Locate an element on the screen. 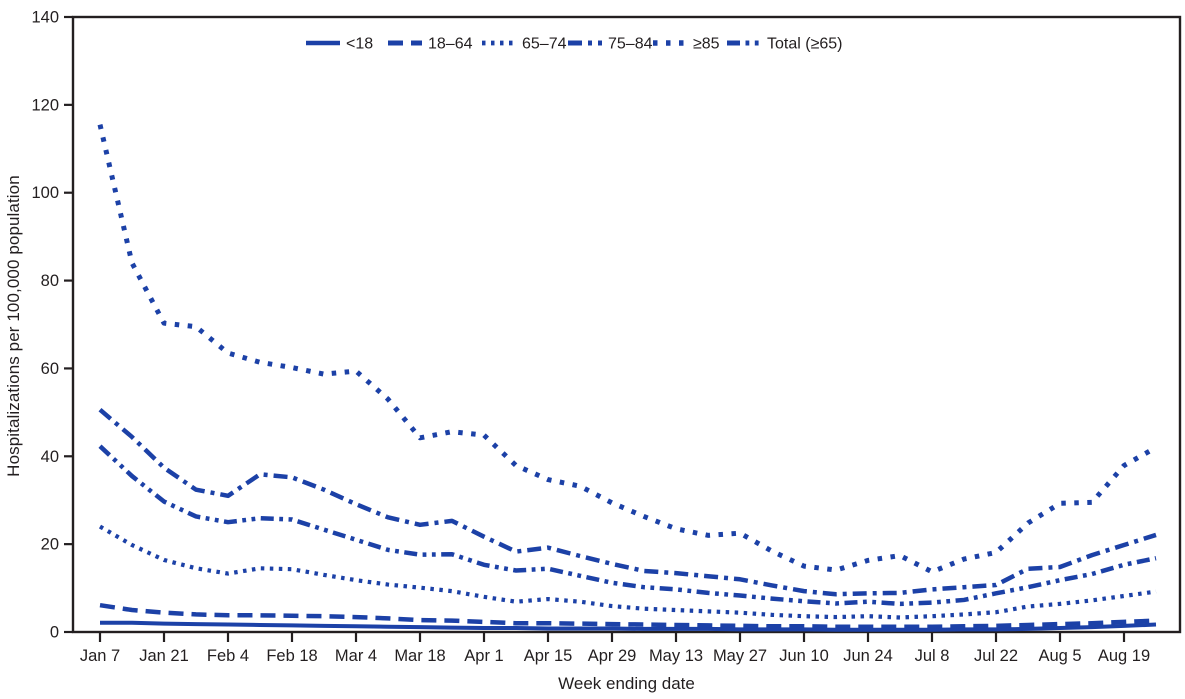  y-tick-label: 120 is located at coordinates (45, 105).